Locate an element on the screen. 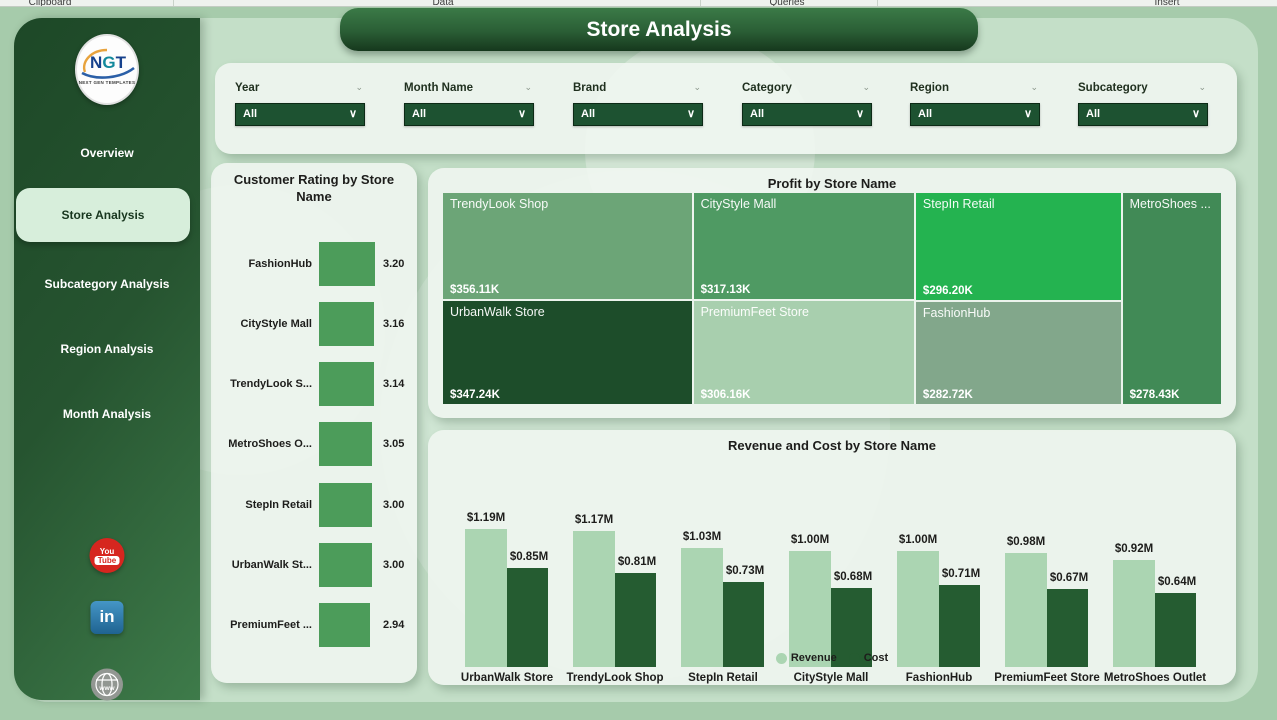  slicer-label: Month Name is located at coordinates (438, 88).